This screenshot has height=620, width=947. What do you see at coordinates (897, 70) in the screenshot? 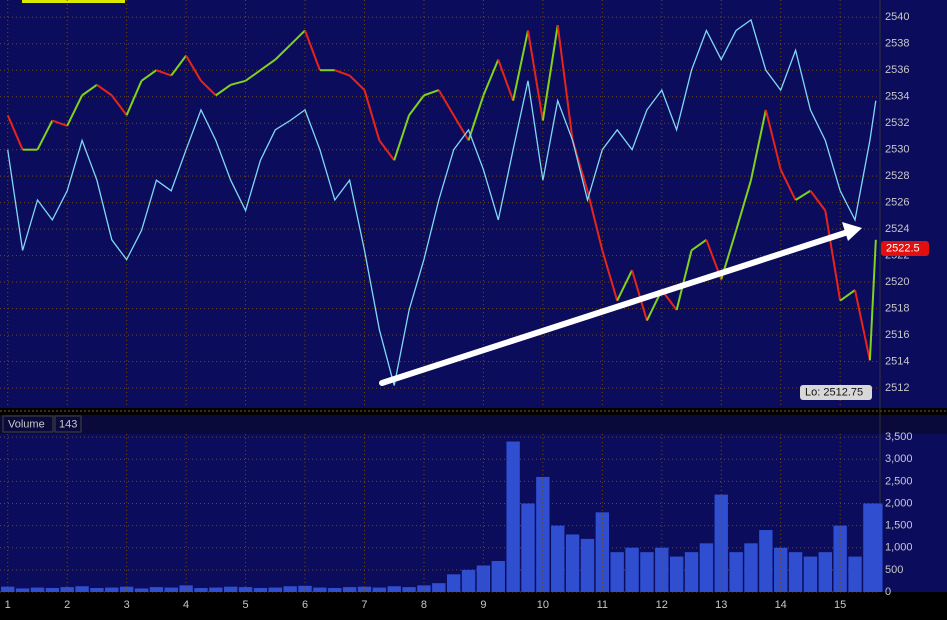
I see `y-tick-label: 2536` at bounding box center [897, 70].